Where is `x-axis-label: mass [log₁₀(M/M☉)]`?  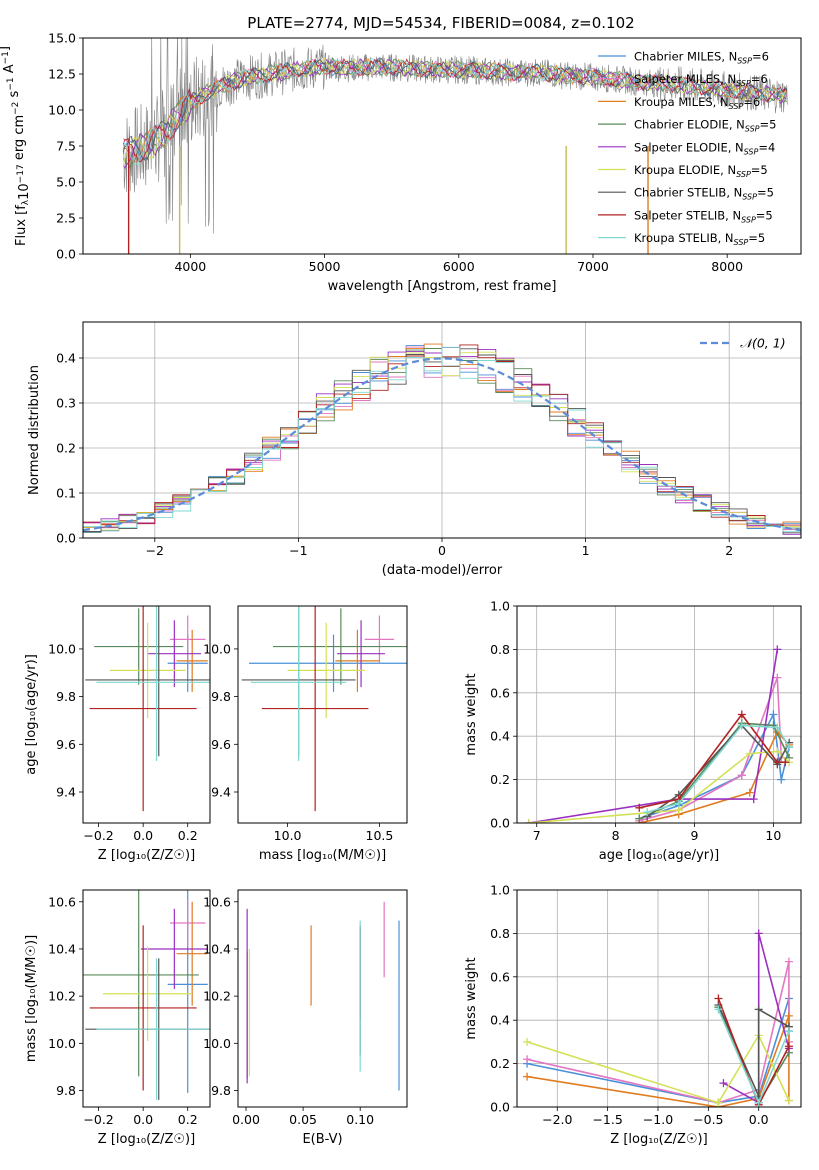 x-axis-label: mass [log₁₀(M/M☉)] is located at coordinates (322, 855).